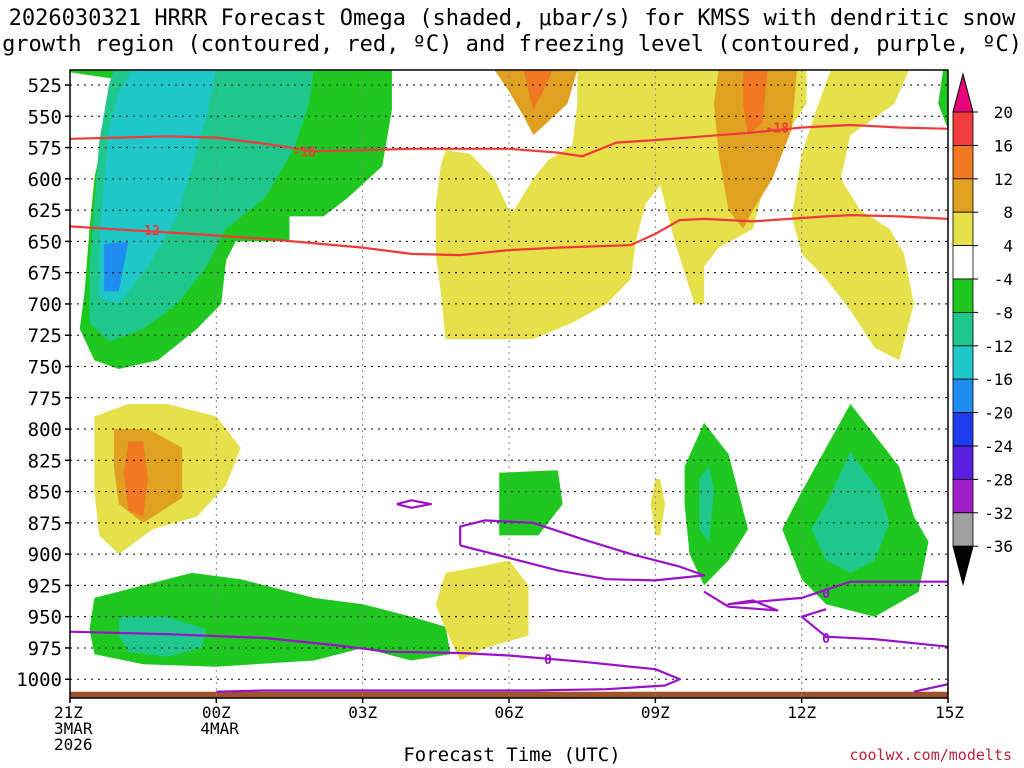 The width and height of the screenshot is (1024, 768). Describe the element at coordinates (45, 461) in the screenshot. I see `y-tick-label-825: 825` at that location.